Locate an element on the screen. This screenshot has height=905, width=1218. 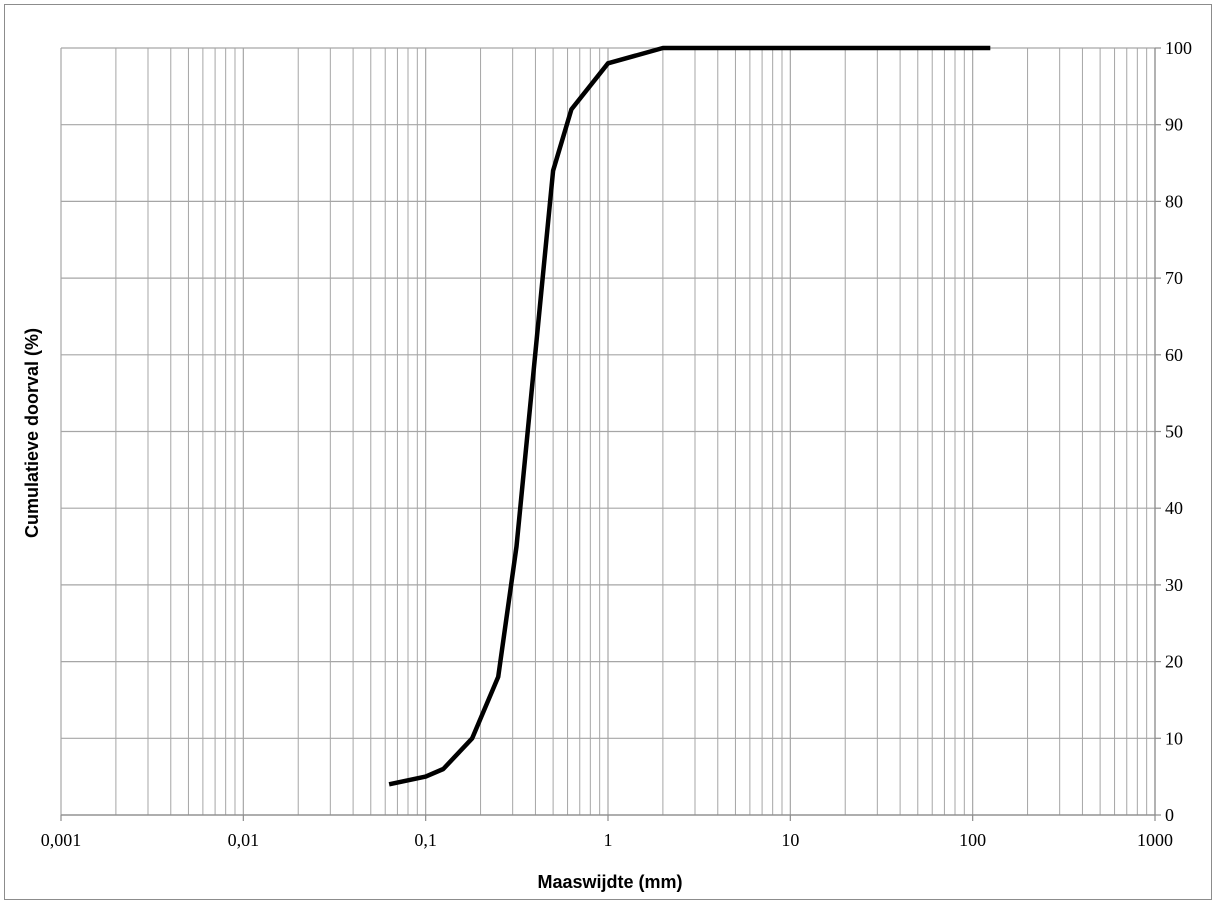
y-tick-label: 60 is located at coordinates (1174, 355).